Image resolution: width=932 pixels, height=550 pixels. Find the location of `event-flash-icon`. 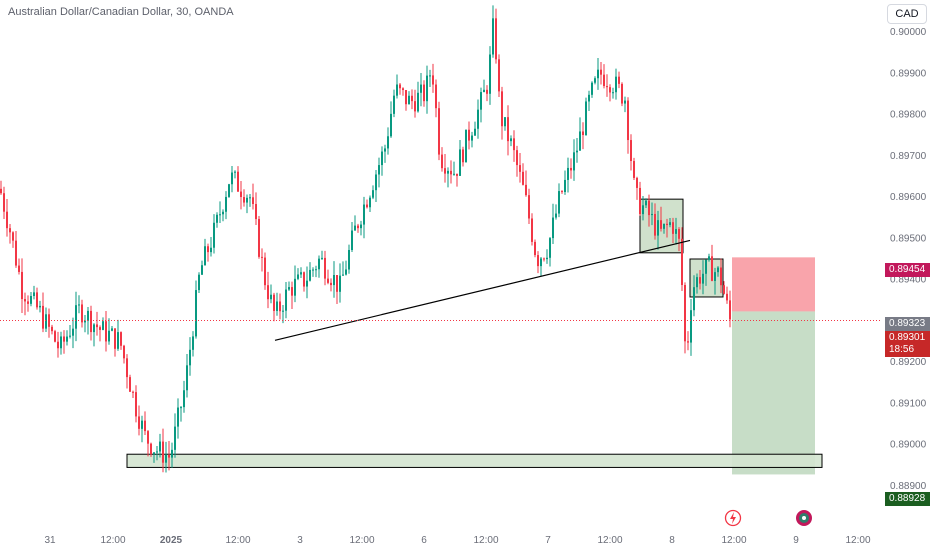

event-flash-icon is located at coordinates (733, 518).